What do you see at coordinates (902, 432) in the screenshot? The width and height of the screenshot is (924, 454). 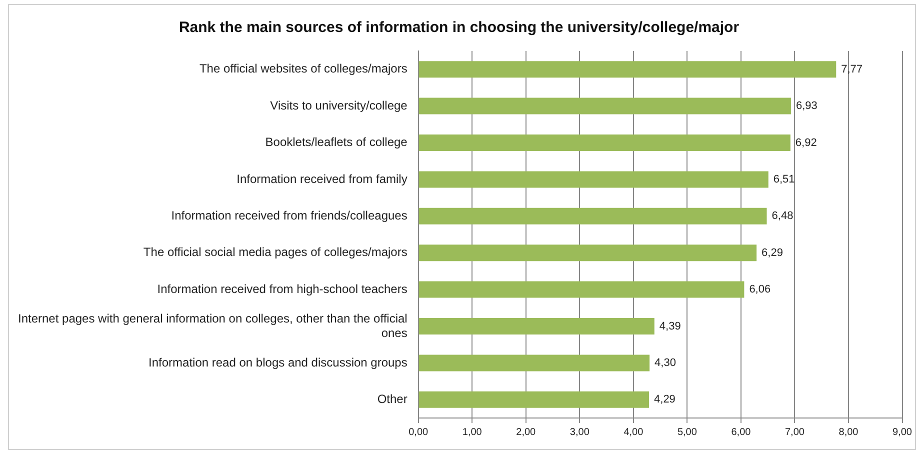 I see `x-tick-label: 9,00` at bounding box center [902, 432].